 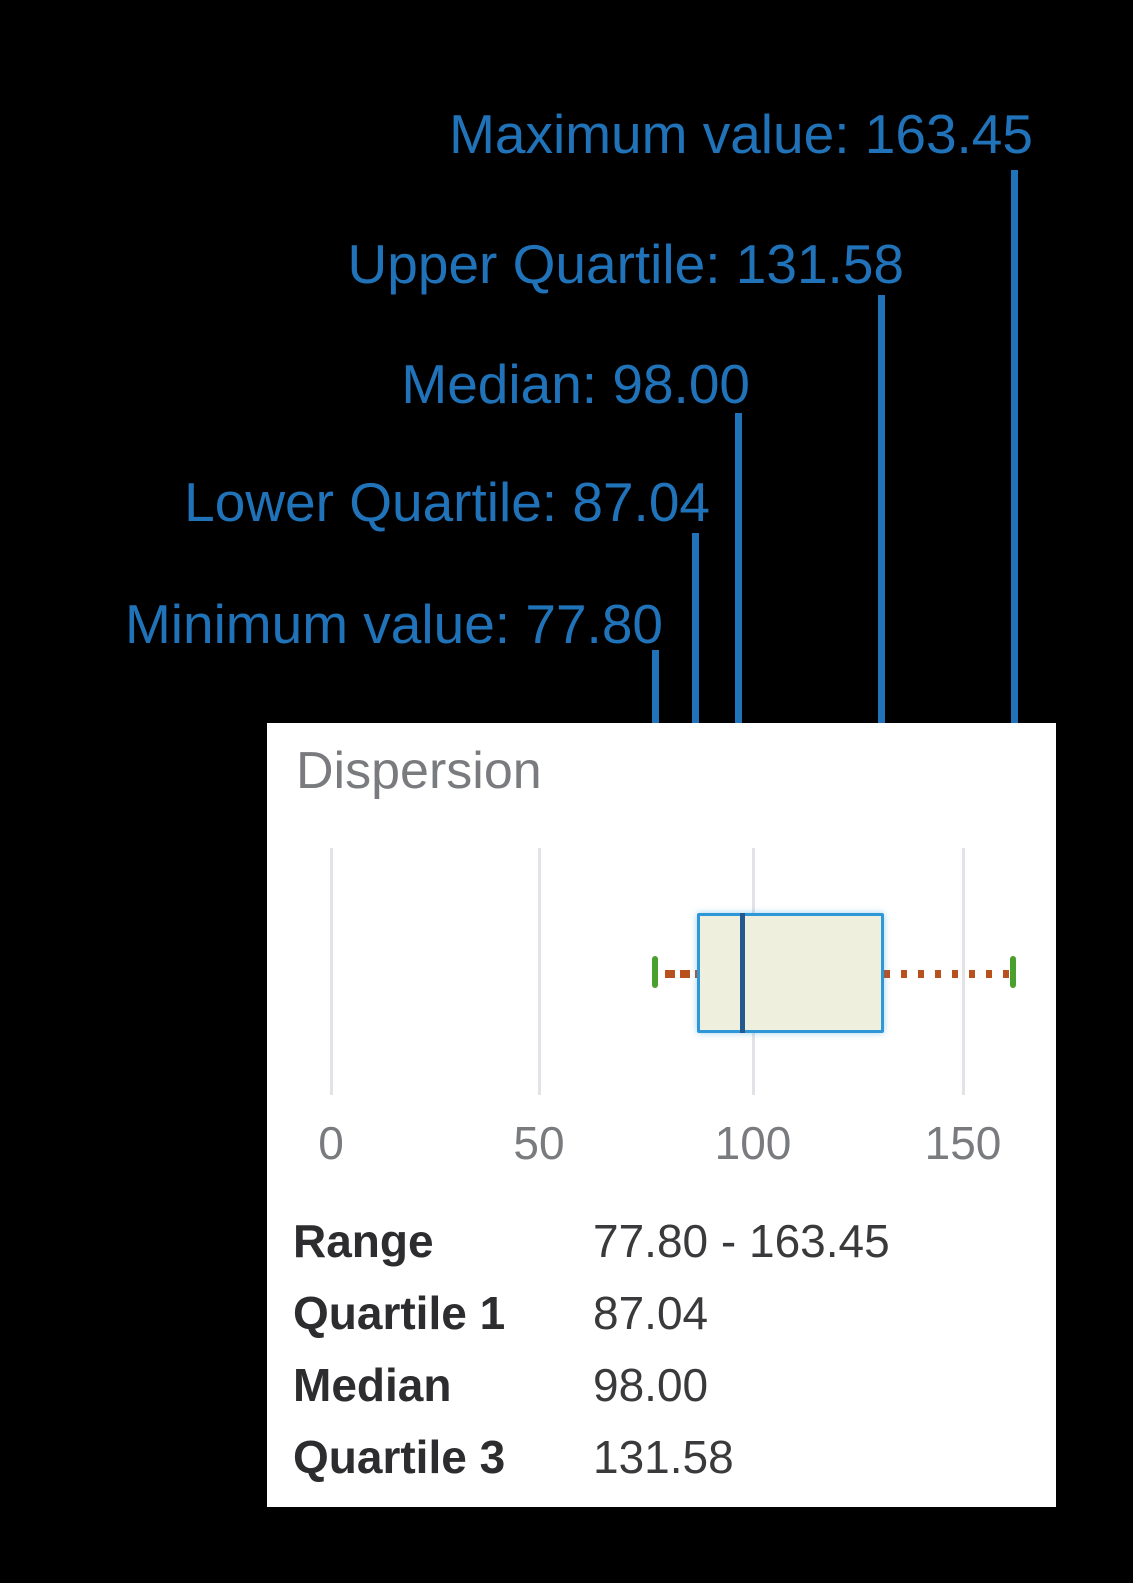 I want to click on axis-tick-label-150: 150, so click(x=963, y=1143).